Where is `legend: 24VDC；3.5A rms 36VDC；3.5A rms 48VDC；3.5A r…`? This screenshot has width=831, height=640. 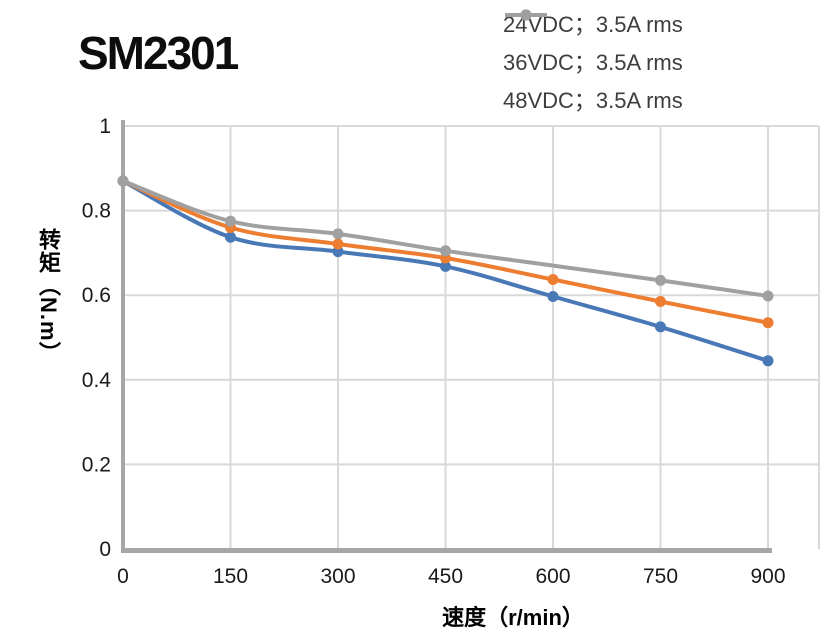
legend: 24VDC；3.5A rms 36VDC；3.5A rms 48VDC；3.5A r… is located at coordinates (593, 60).